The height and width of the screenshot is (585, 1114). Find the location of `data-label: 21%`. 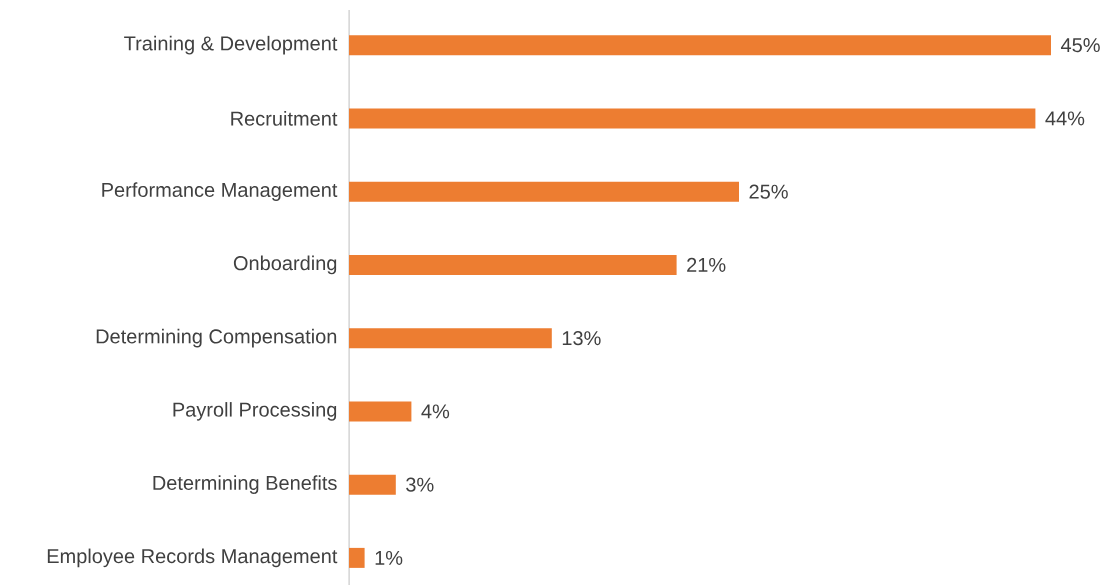

data-label: 21% is located at coordinates (706, 264).